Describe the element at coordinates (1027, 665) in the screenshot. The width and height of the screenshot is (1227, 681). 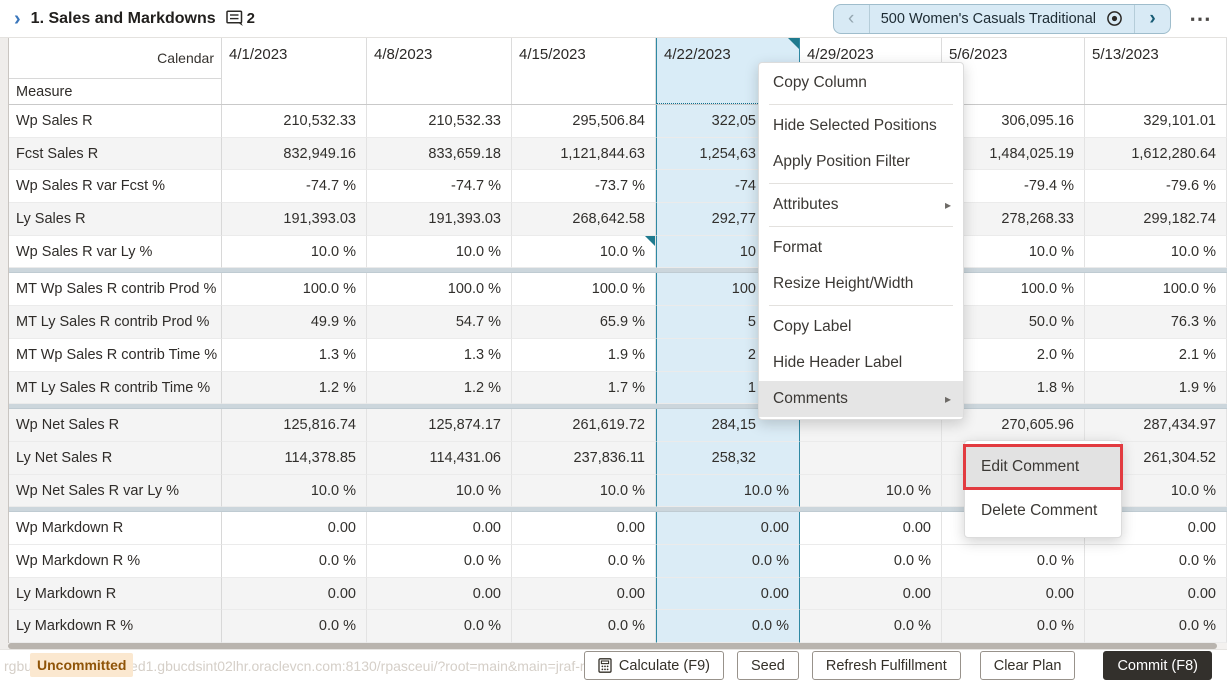
I see `clear-plan-button: Clear Plan` at that location.